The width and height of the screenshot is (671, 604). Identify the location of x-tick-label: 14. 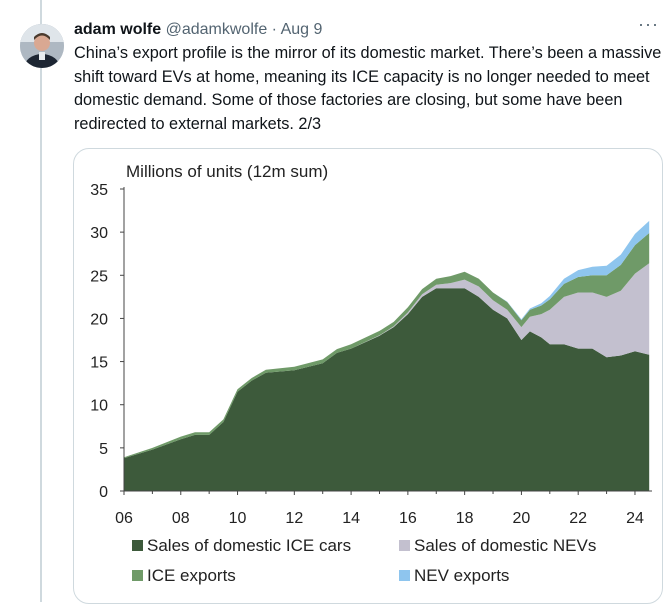
(351, 518).